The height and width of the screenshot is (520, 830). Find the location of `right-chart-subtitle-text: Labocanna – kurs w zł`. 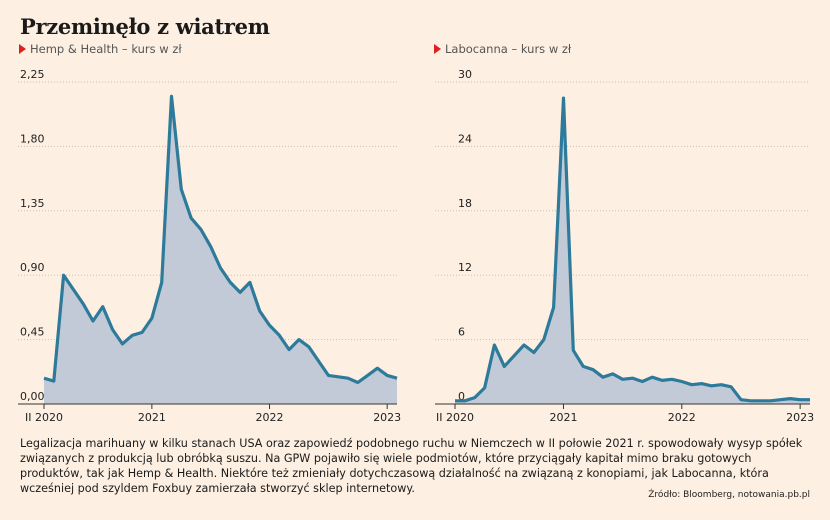

right-chart-subtitle-text: Labocanna – kurs w zł is located at coordinates (508, 49).